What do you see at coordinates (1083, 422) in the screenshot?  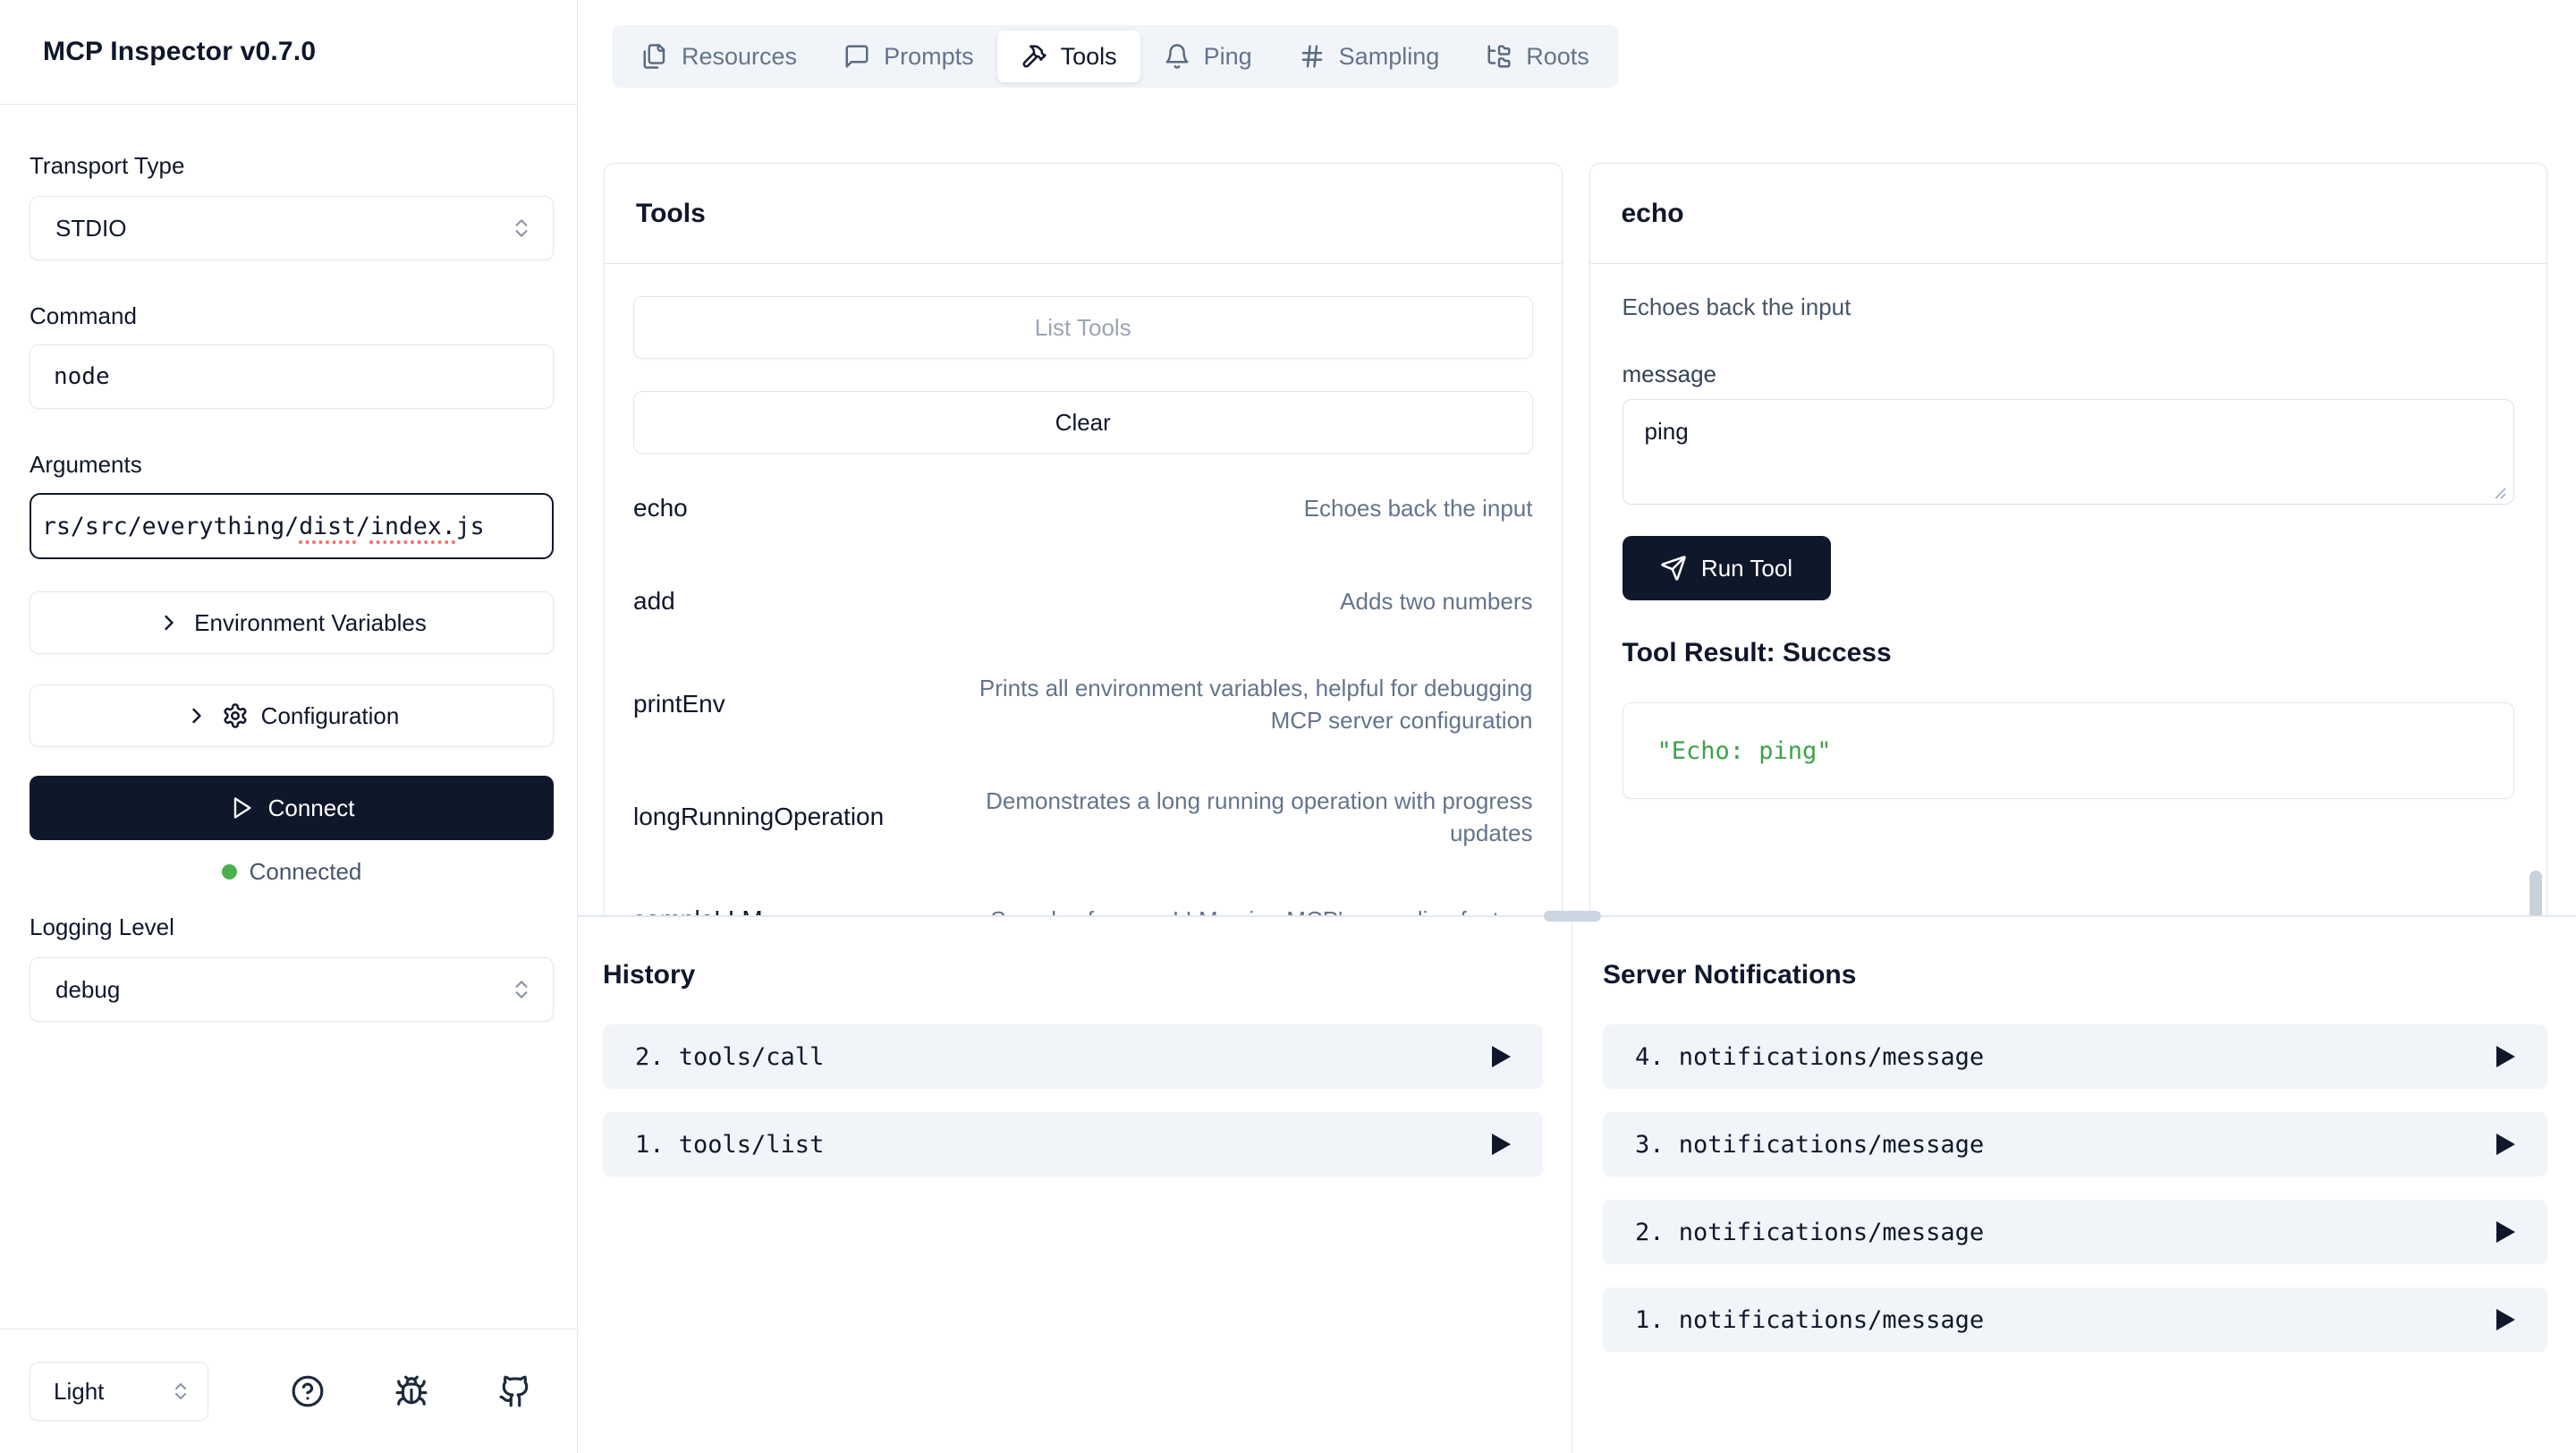 I see `clear-button: Clear` at bounding box center [1083, 422].